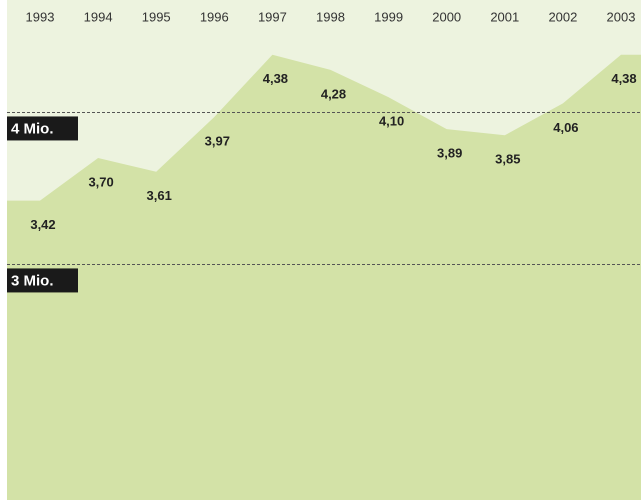 The width and height of the screenshot is (641, 500). Describe the element at coordinates (98, 16) in the screenshot. I see `x-tick-label: 1994` at that location.